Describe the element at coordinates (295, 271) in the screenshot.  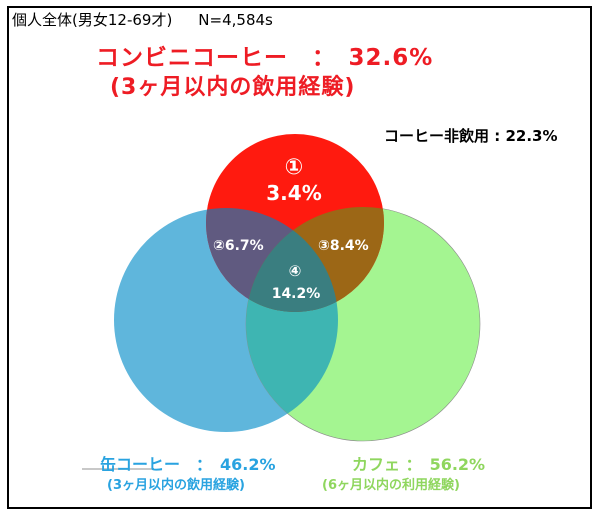
I see `region-4-marker: ④` at that location.